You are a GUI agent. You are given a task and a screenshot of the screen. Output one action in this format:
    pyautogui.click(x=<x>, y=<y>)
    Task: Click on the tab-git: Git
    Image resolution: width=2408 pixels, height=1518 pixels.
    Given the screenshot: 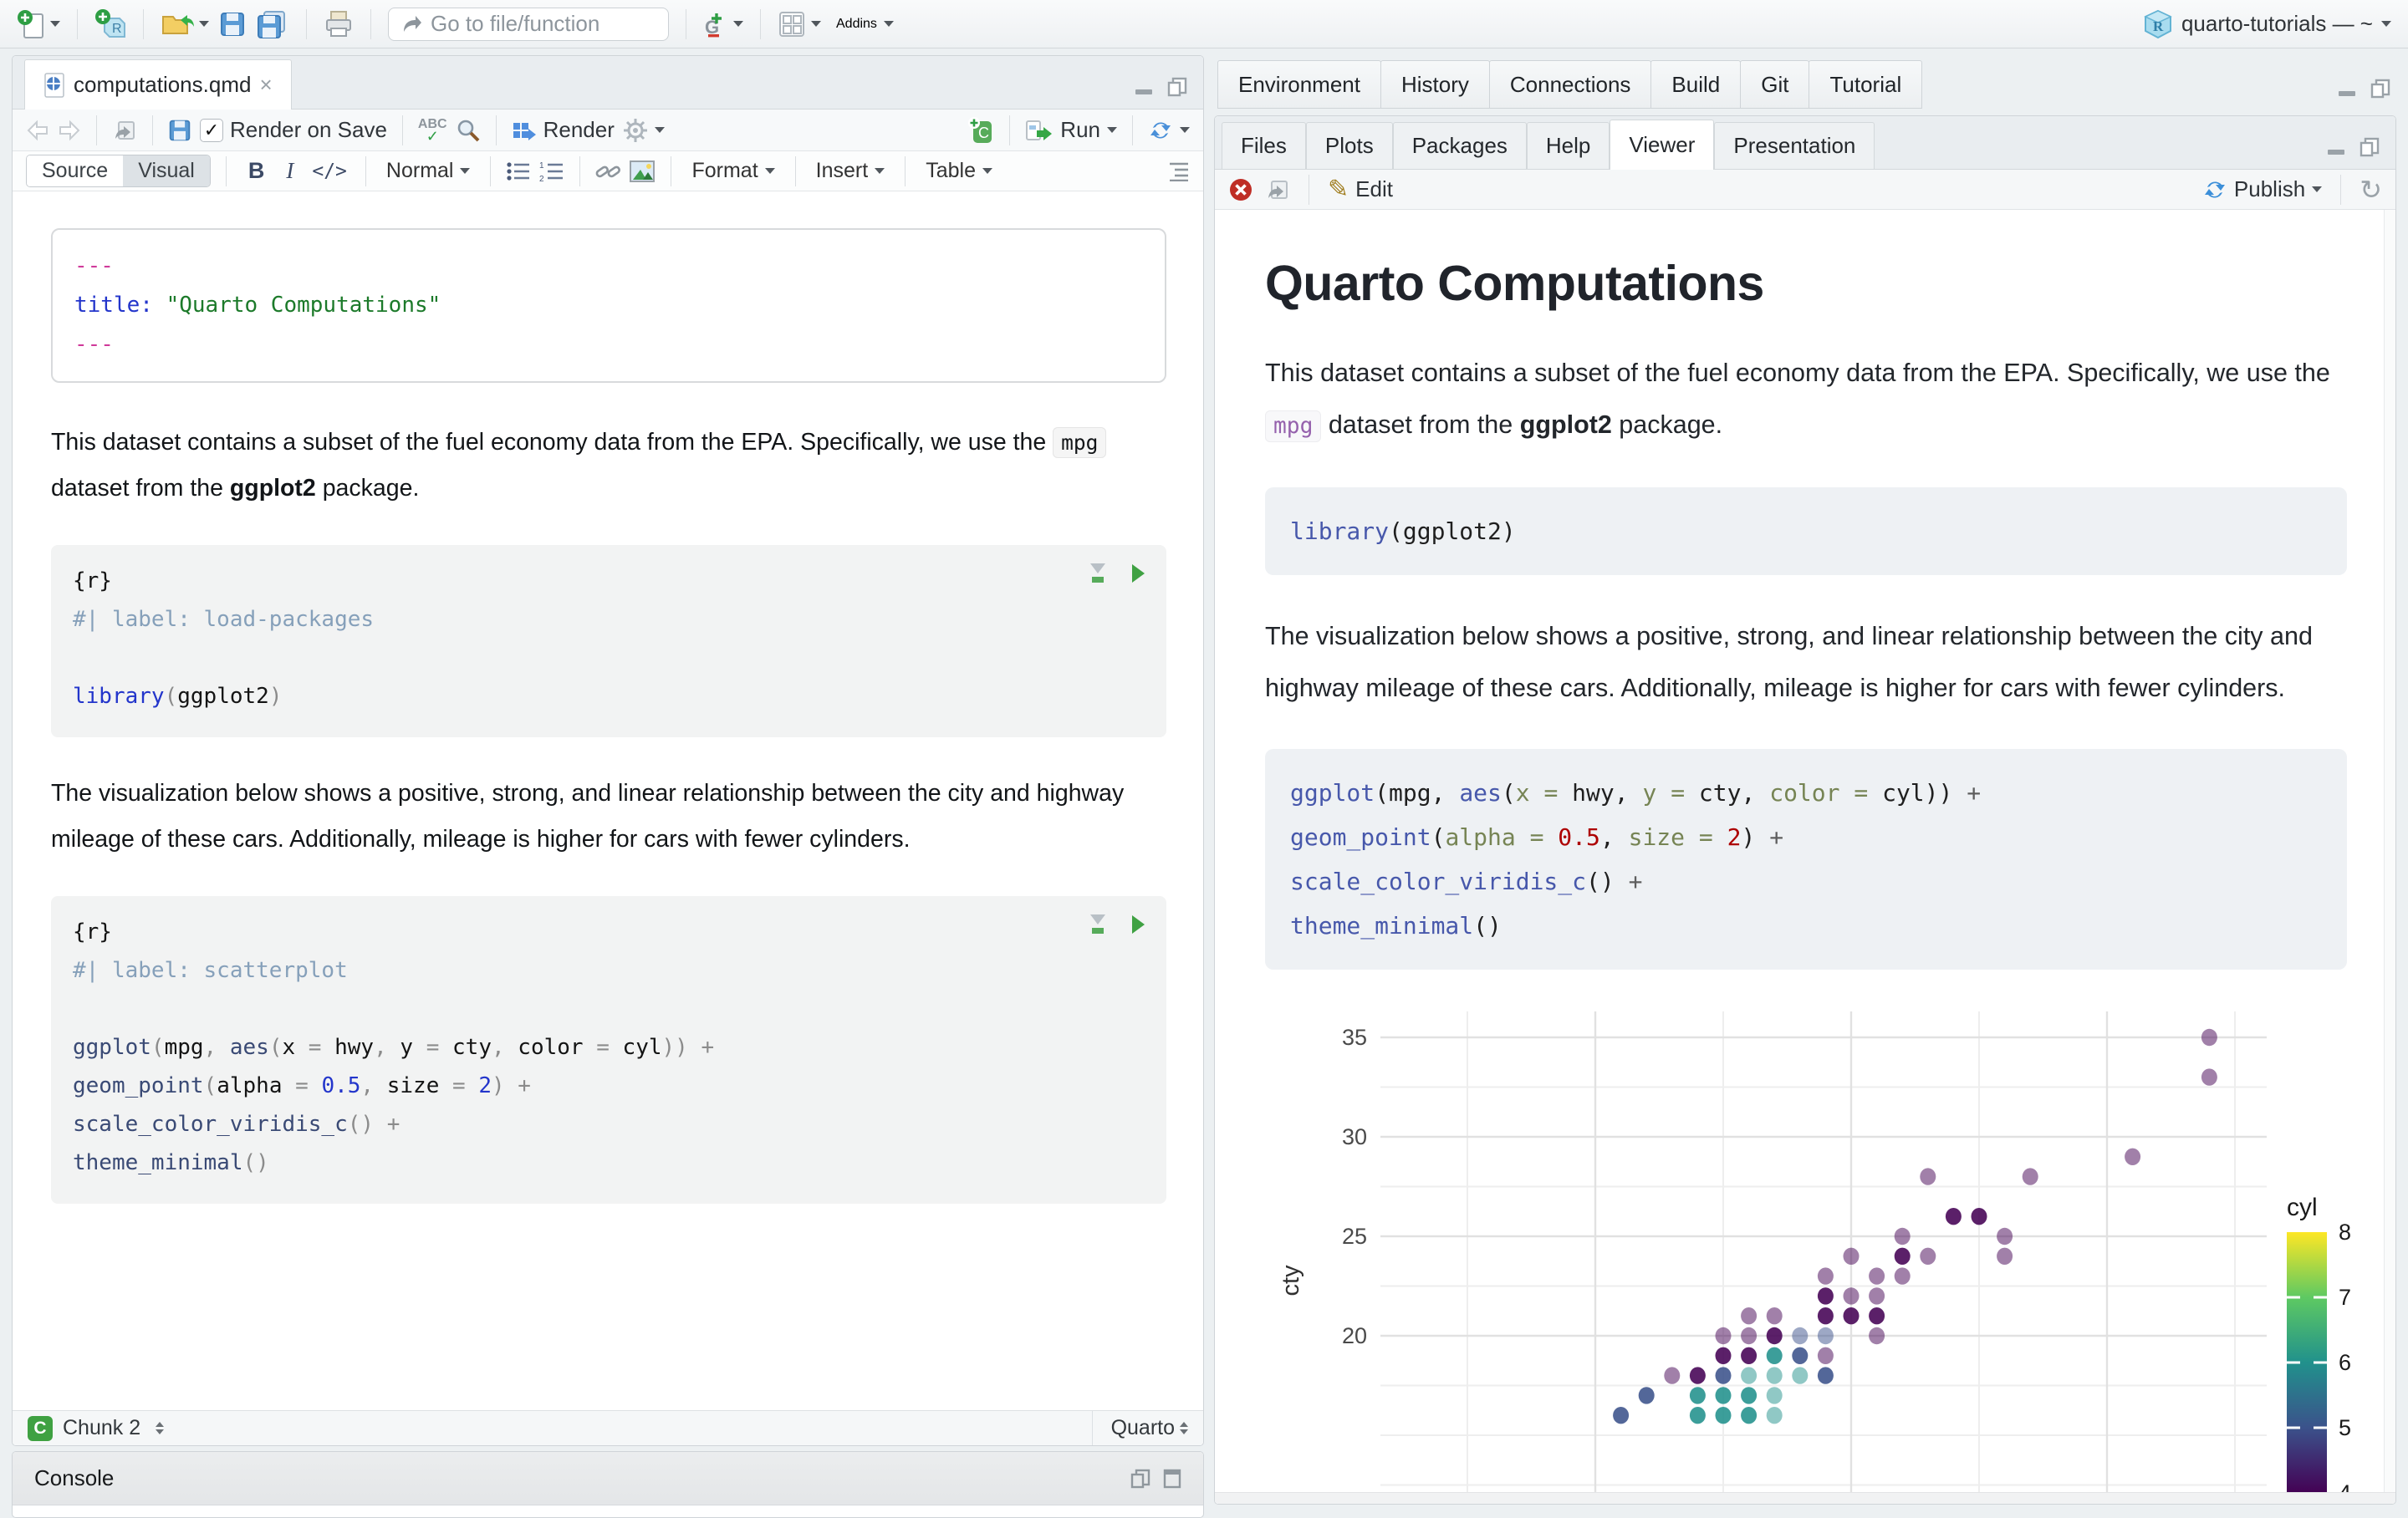 What is the action you would take?
    pyautogui.click(x=1775, y=84)
    